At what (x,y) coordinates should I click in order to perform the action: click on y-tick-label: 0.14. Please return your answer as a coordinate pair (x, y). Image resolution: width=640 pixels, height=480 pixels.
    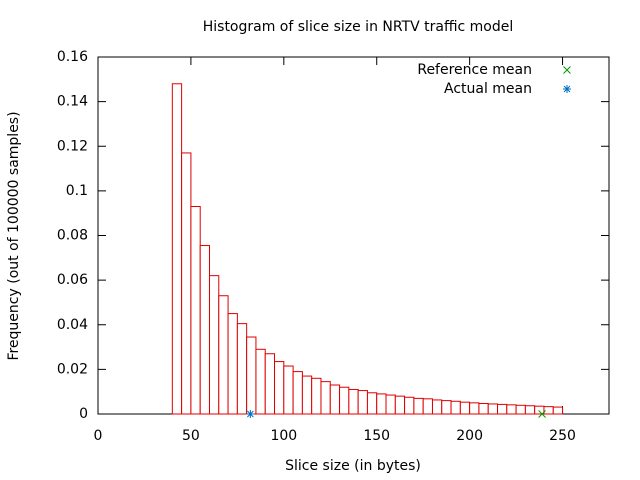
    Looking at the image, I should click on (72, 102).